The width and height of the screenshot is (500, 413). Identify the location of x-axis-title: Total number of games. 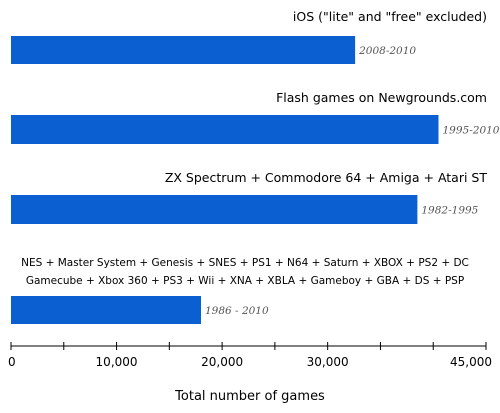
(249, 396).